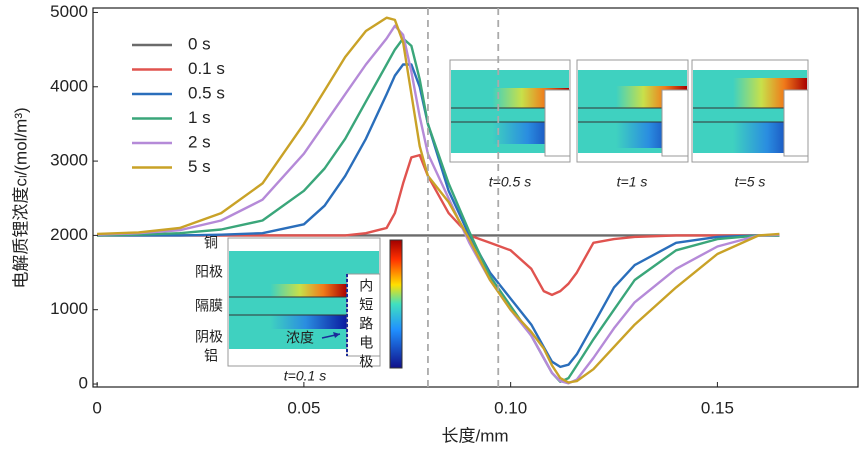 This screenshot has width=863, height=452. Describe the element at coordinates (211, 356) in the screenshot. I see `layer-label: 铝` at that location.